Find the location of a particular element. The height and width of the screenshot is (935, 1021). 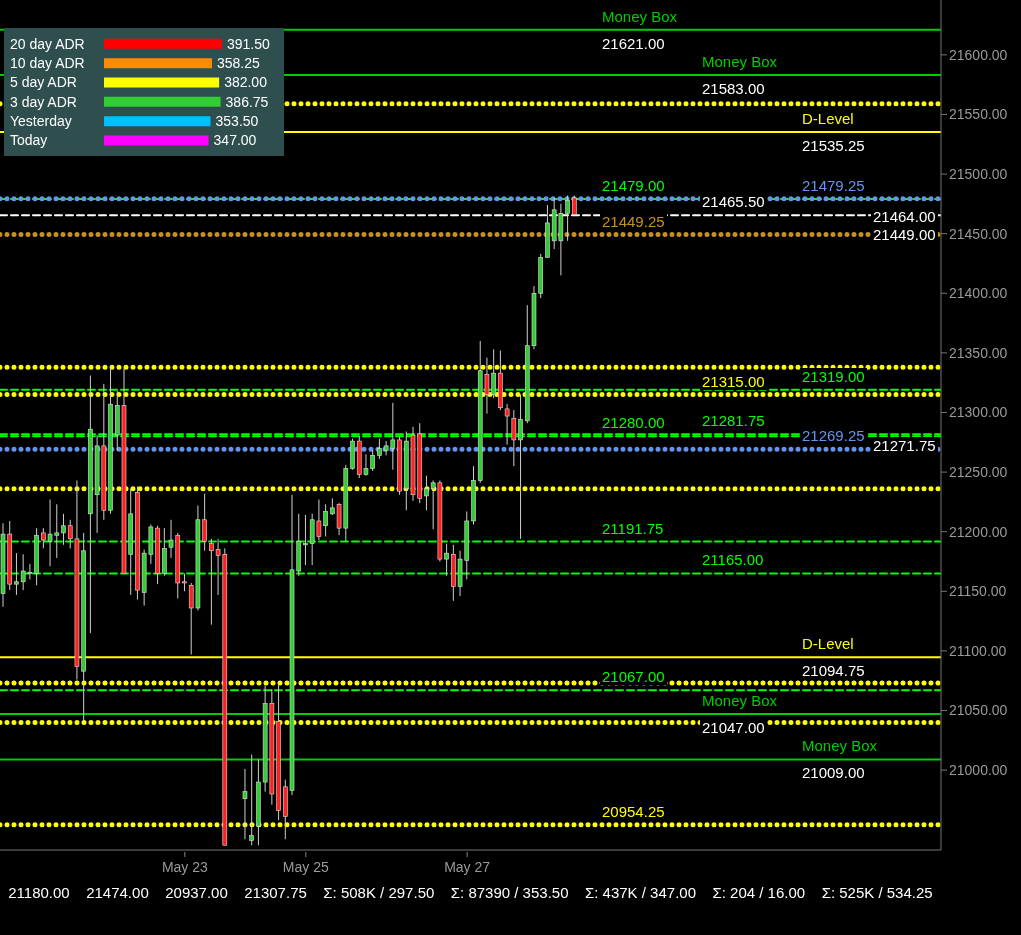

ref-line-label: 21280.00 is located at coordinates (633, 423).